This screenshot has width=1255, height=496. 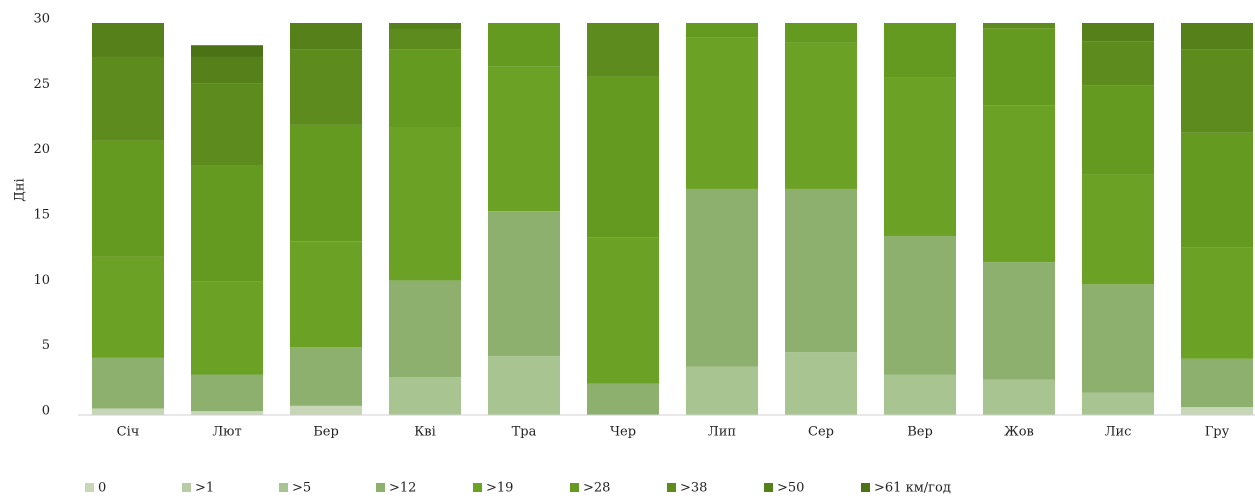 What do you see at coordinates (425, 432) in the screenshot?
I see `x-tick-label: Кві` at bounding box center [425, 432].